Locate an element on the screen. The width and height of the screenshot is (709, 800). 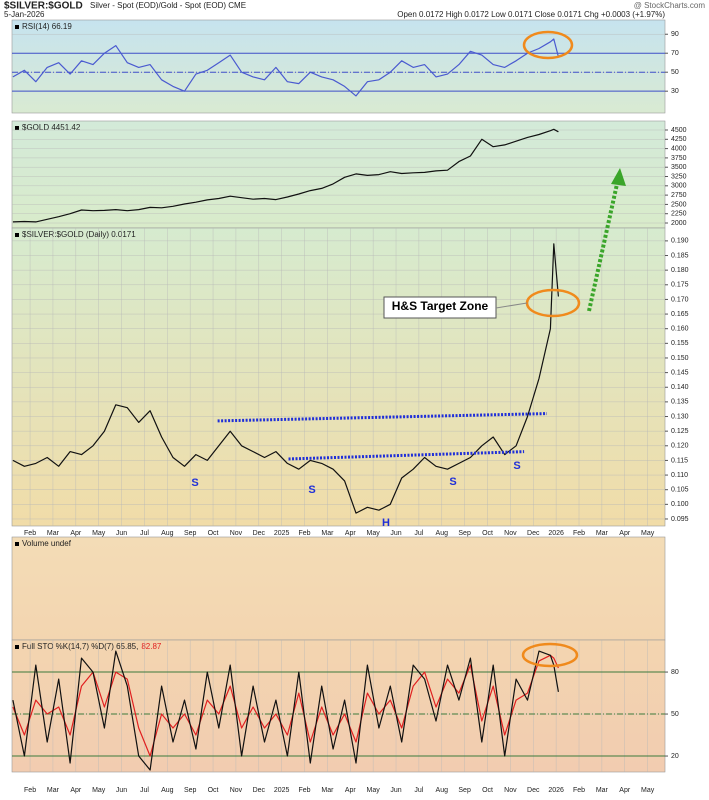
y-tick-label: 3500 is located at coordinates (679, 167).